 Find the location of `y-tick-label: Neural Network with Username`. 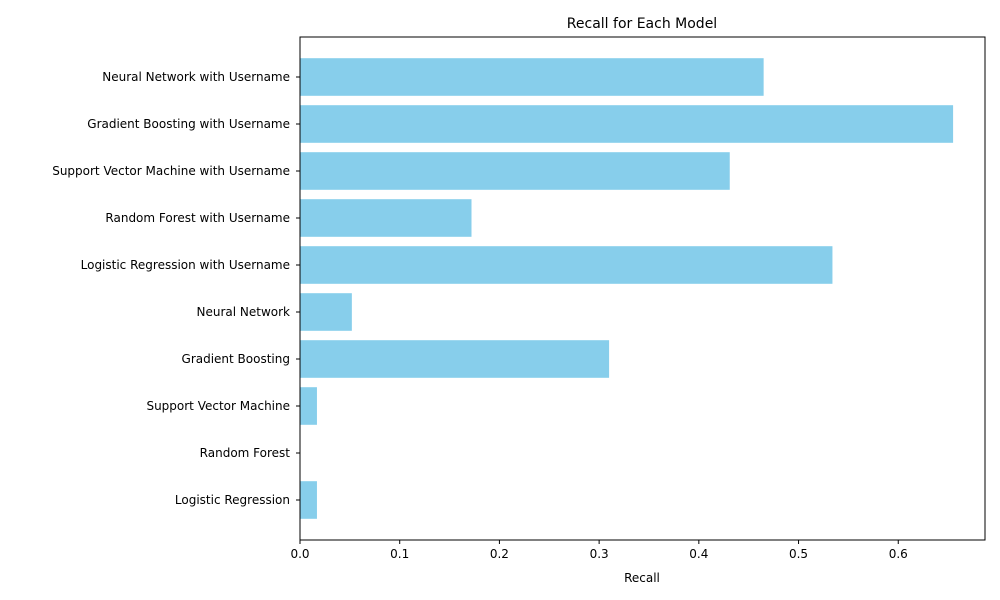

y-tick-label: Neural Network with Username is located at coordinates (196, 77).